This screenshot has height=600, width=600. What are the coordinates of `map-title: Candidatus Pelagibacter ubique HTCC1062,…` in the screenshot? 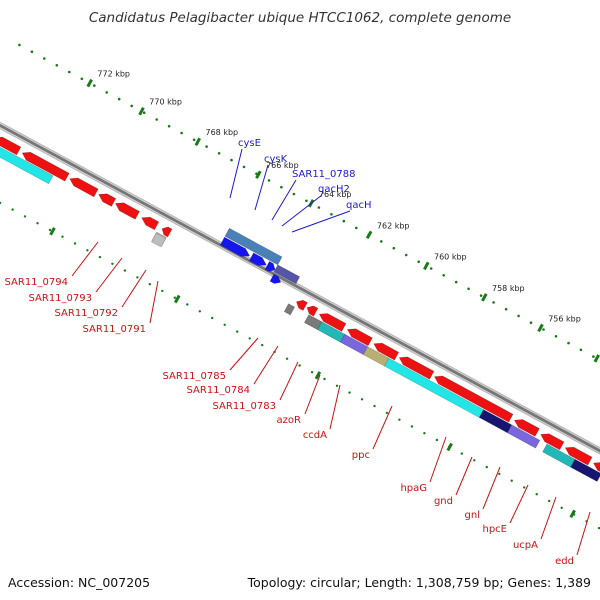 It's located at (300, 18).